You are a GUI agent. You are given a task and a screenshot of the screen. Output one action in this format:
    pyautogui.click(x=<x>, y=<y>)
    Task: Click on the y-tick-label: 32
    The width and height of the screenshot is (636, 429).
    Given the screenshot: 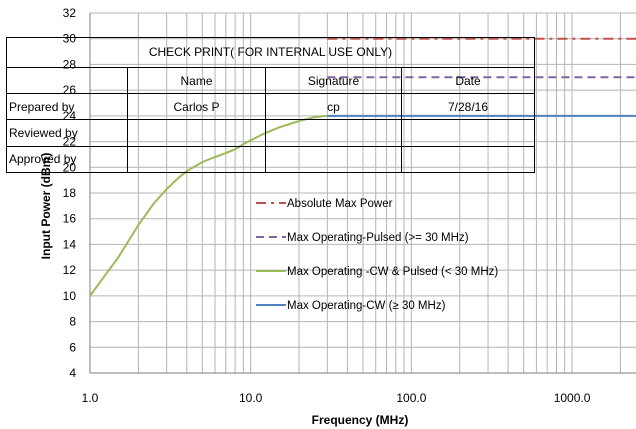 What is the action you would take?
    pyautogui.click(x=70, y=13)
    